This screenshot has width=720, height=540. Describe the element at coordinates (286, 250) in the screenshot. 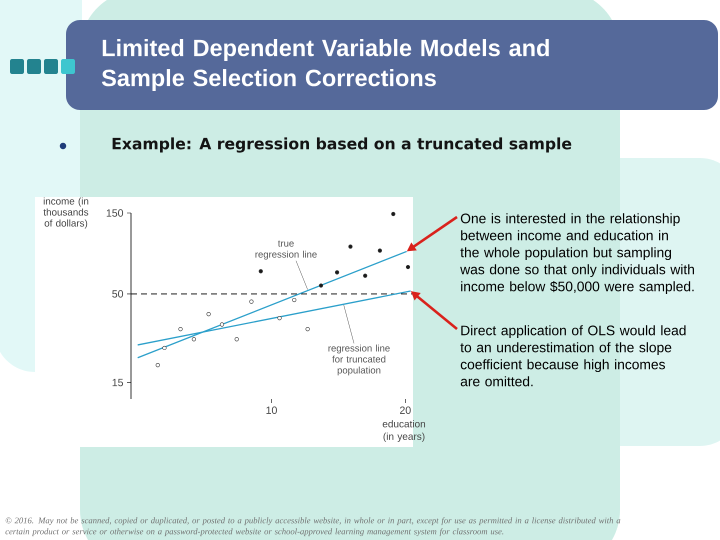

I see `annotation: true regression line` at that location.